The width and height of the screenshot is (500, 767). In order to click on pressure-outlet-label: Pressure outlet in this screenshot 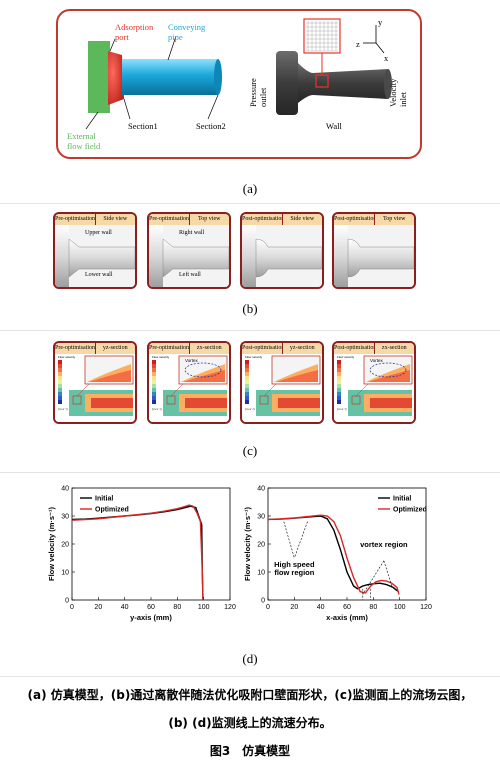, I will do `click(258, 92)`.